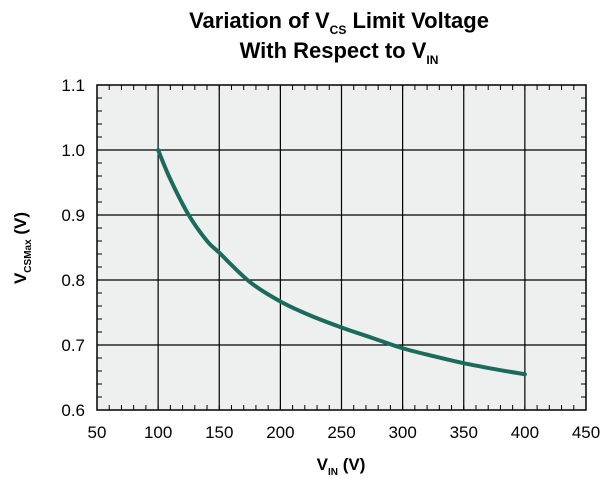 The height and width of the screenshot is (480, 603). I want to click on y-tick-label: 0.9, so click(73, 215).